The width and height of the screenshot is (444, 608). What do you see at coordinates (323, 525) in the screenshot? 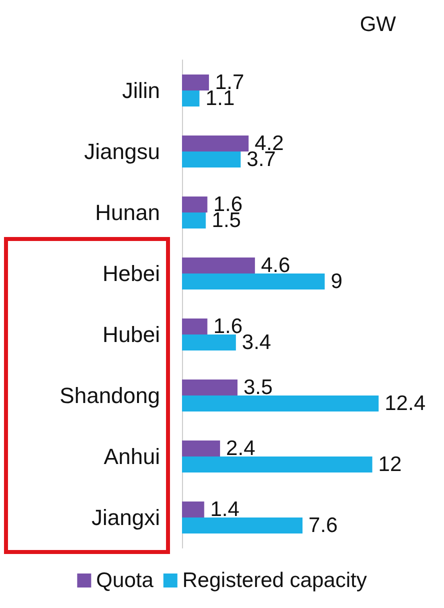
I see `data-label: 7.6` at bounding box center [323, 525].